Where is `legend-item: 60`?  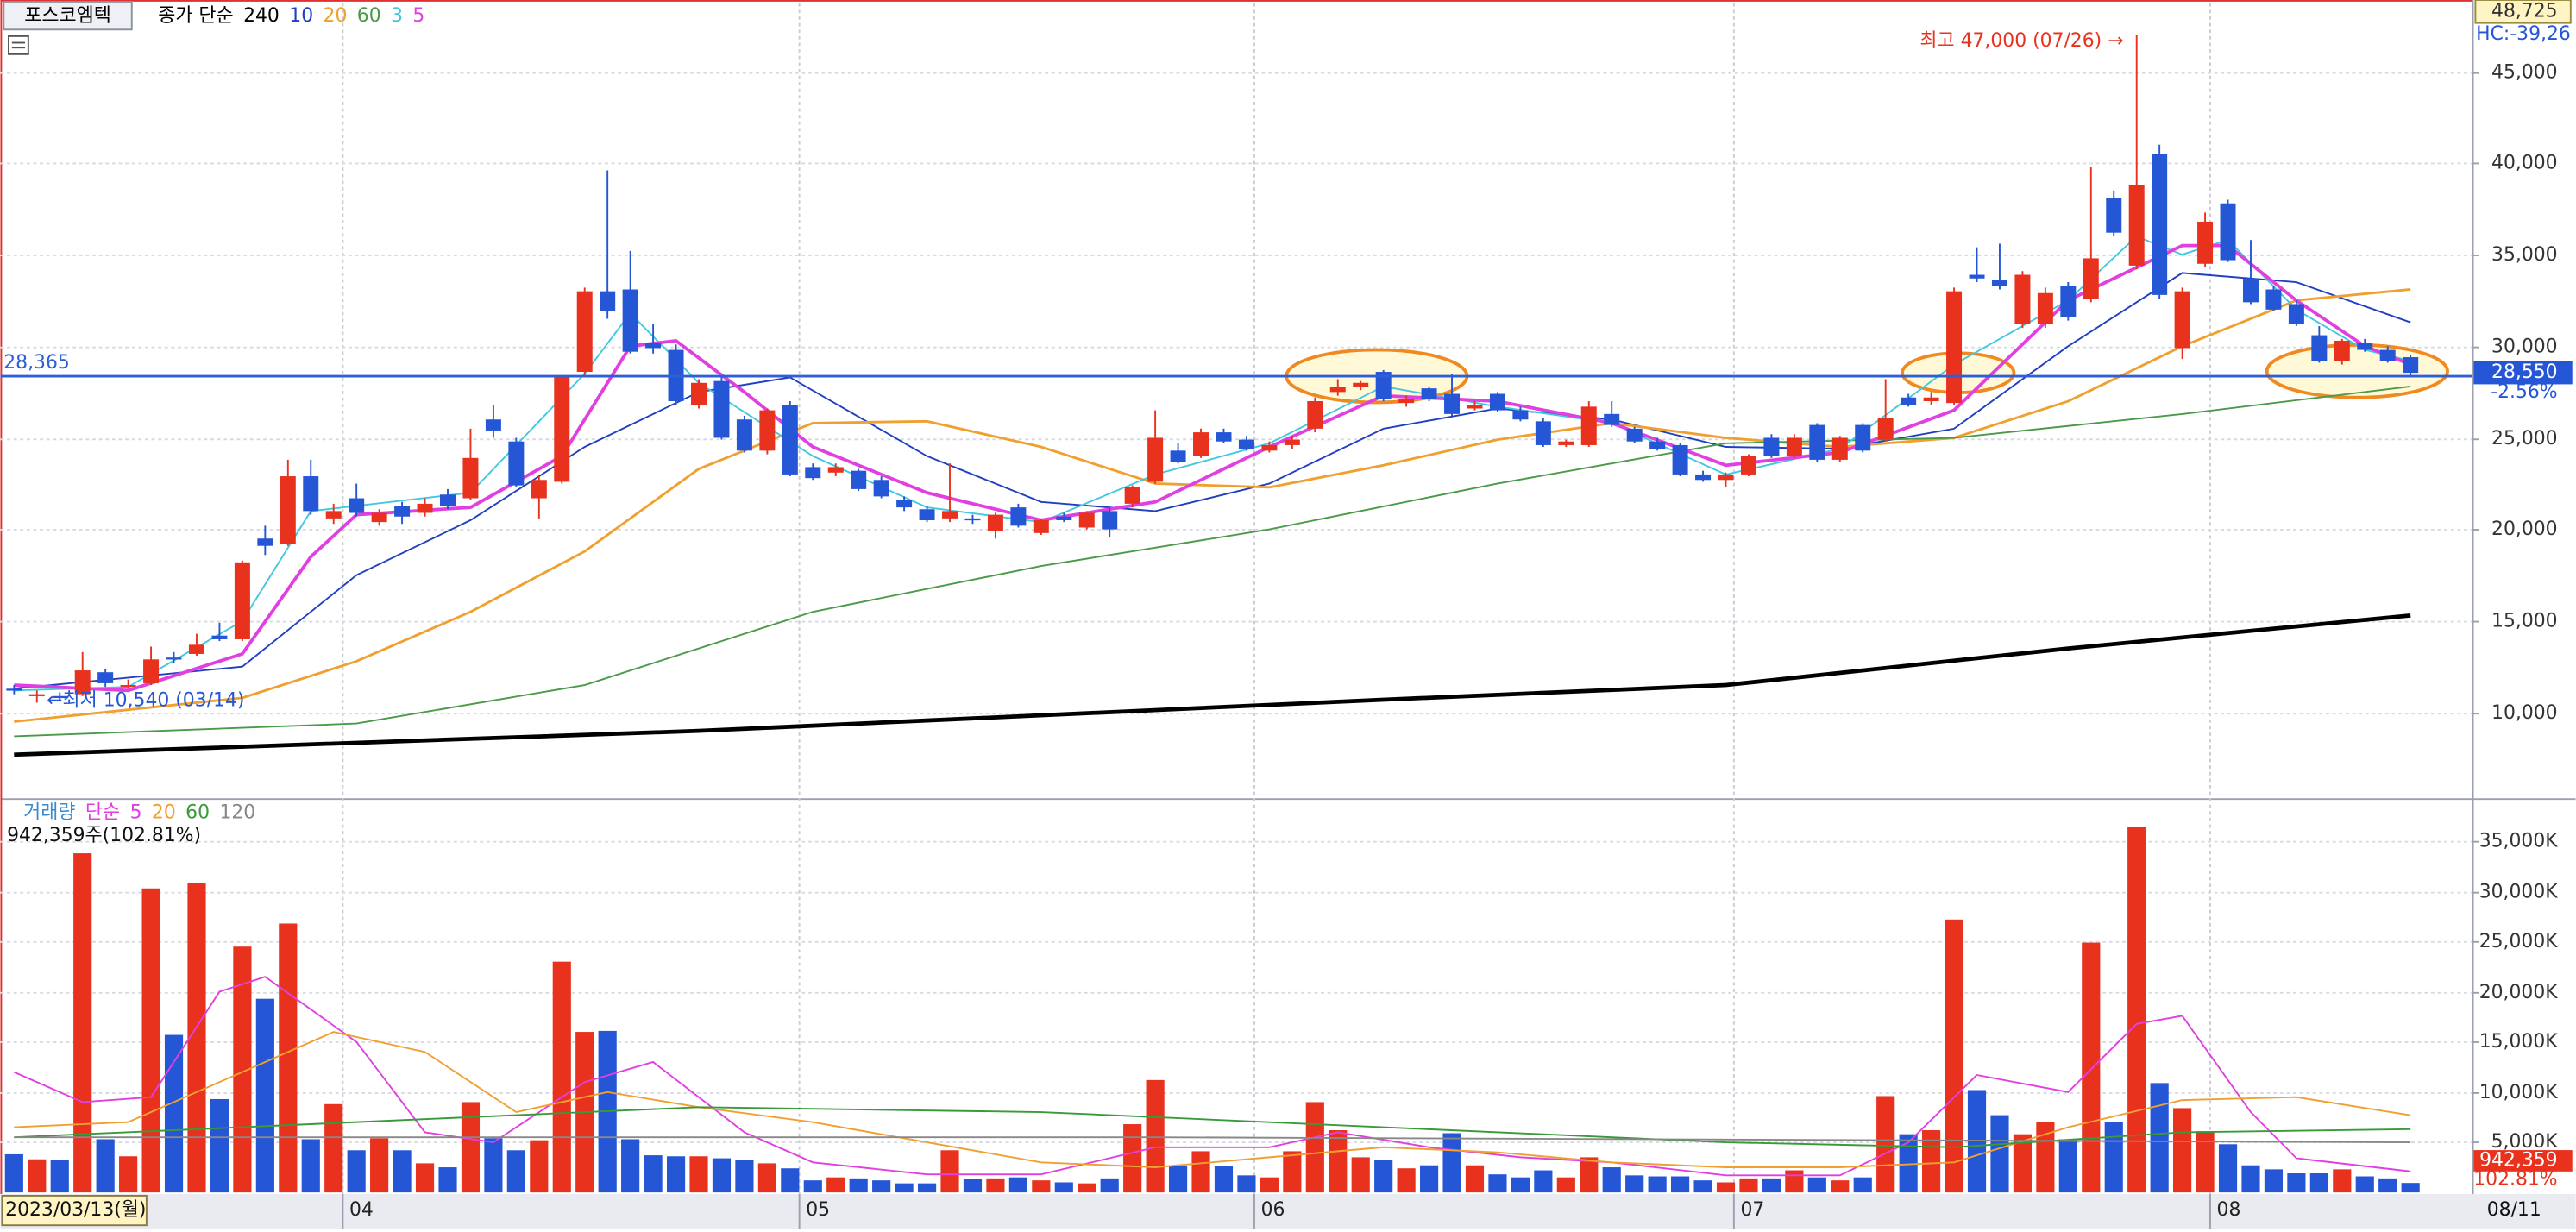 legend-item: 60 is located at coordinates (369, 16).